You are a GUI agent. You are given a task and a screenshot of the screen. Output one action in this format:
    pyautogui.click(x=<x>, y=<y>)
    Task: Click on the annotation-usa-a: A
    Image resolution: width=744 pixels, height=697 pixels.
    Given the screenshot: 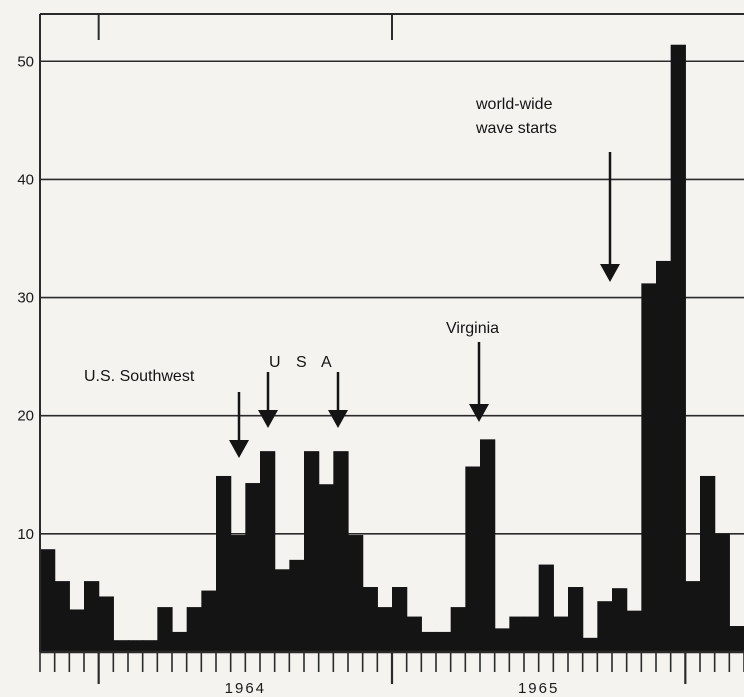 What is the action you would take?
    pyautogui.click(x=326, y=362)
    